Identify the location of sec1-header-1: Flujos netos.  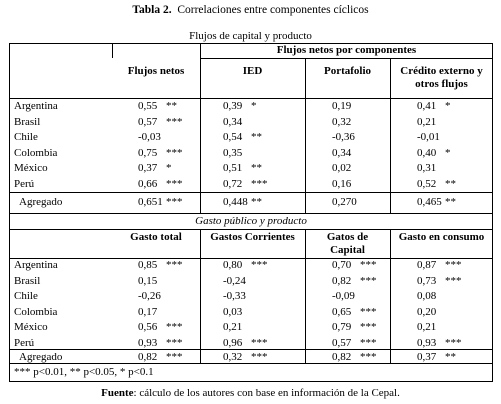
(156, 71).